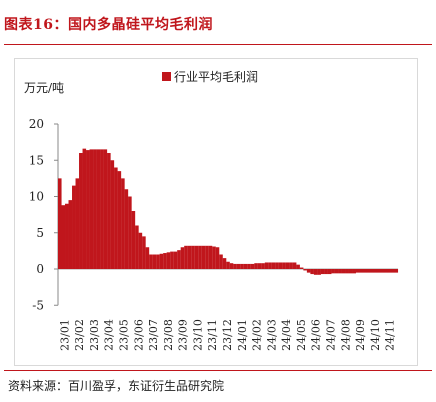  I want to click on x-tick-label: 23/10, so click(197, 335).